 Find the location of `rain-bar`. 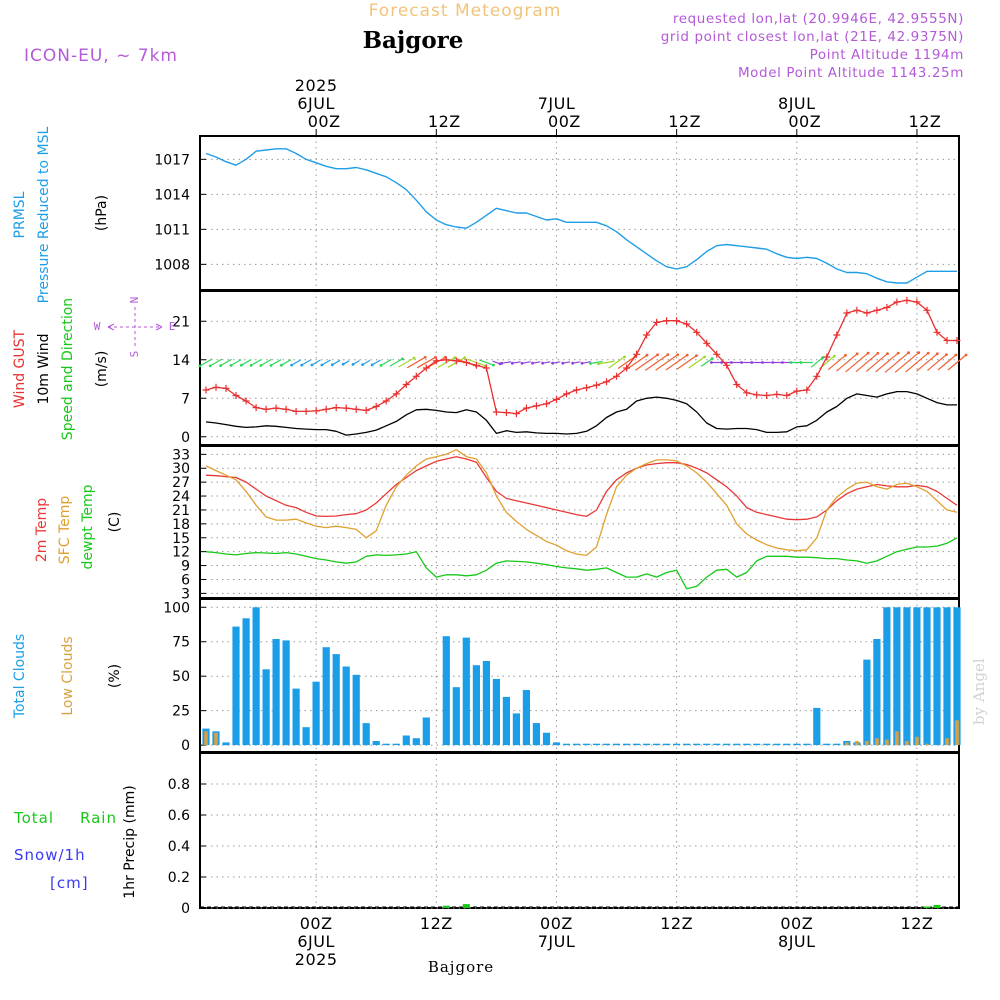

rain-bar is located at coordinates (446, 906).